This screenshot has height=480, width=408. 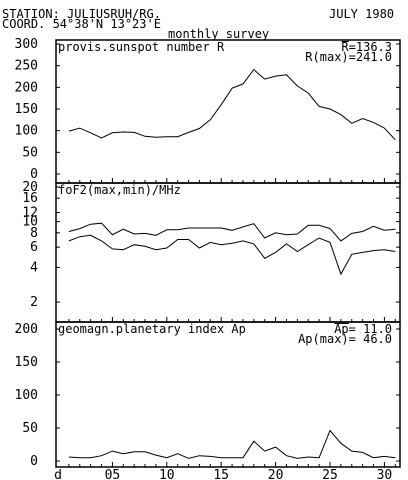 I want to click on ap-ytick-label: 150, so click(x=26, y=362).